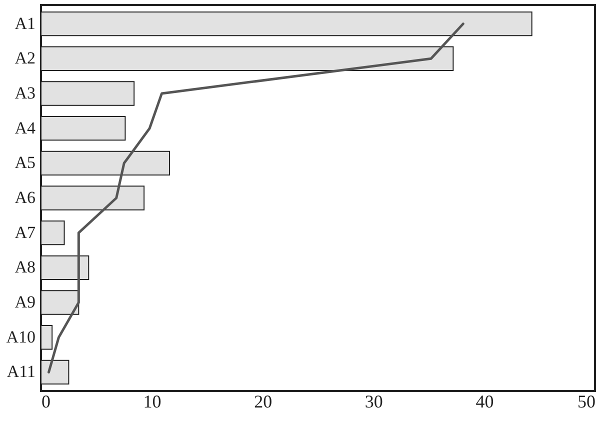 Image resolution: width=606 pixels, height=422 pixels. What do you see at coordinates (587, 402) in the screenshot?
I see `x-tick-label: 50` at bounding box center [587, 402].